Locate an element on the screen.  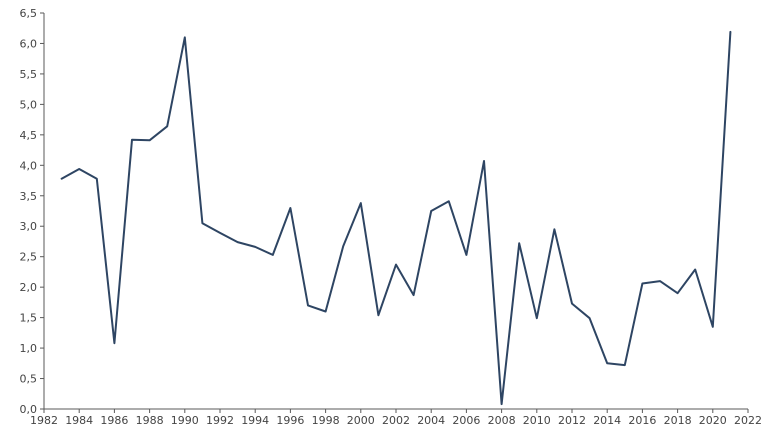
y-tick-label: 6,5 is located at coordinates (29, 13).